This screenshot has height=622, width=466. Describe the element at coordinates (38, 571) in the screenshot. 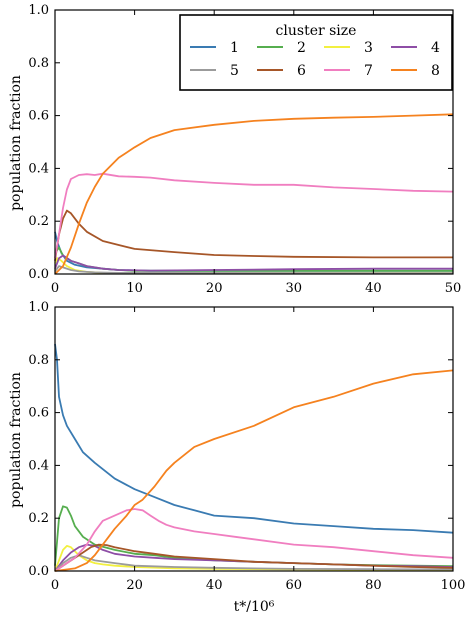

I see `bottom-y-tick-label: 0.0` at that location.